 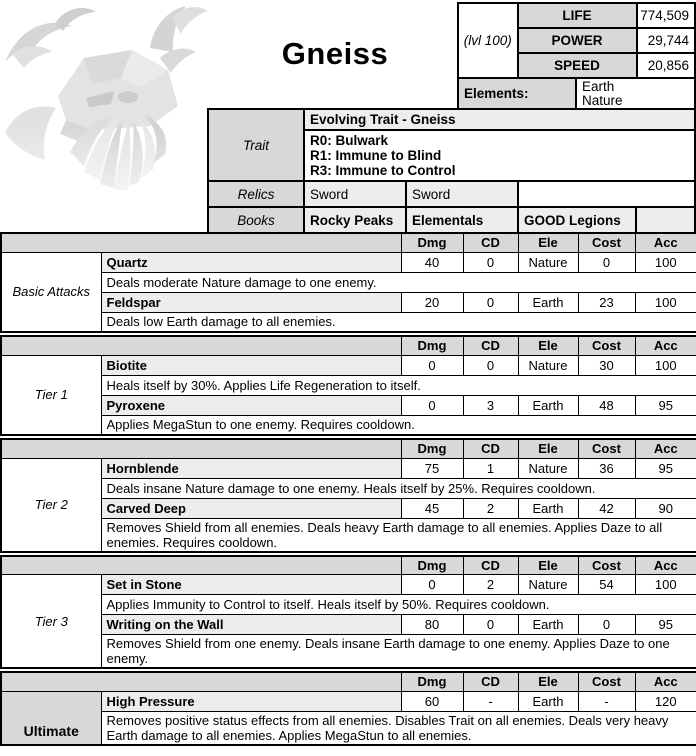 I want to click on ability-dmg: 60, so click(x=432, y=701).